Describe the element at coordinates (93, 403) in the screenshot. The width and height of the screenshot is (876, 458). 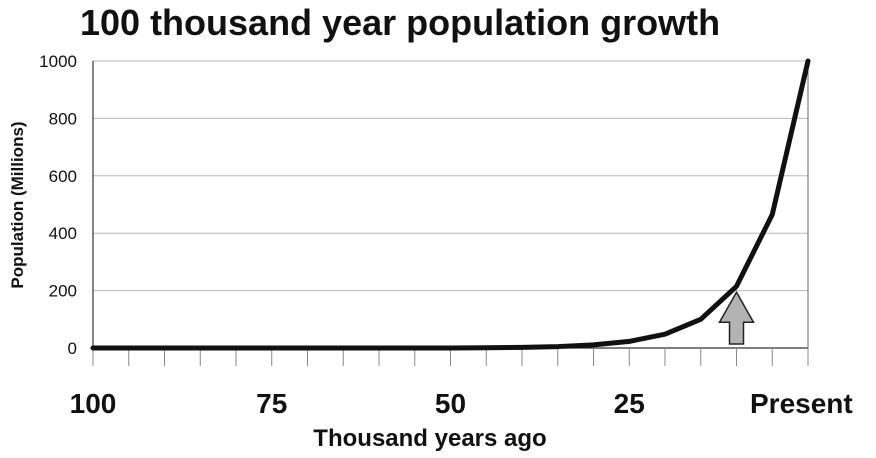
I see `x-tick-label: 100` at that location.